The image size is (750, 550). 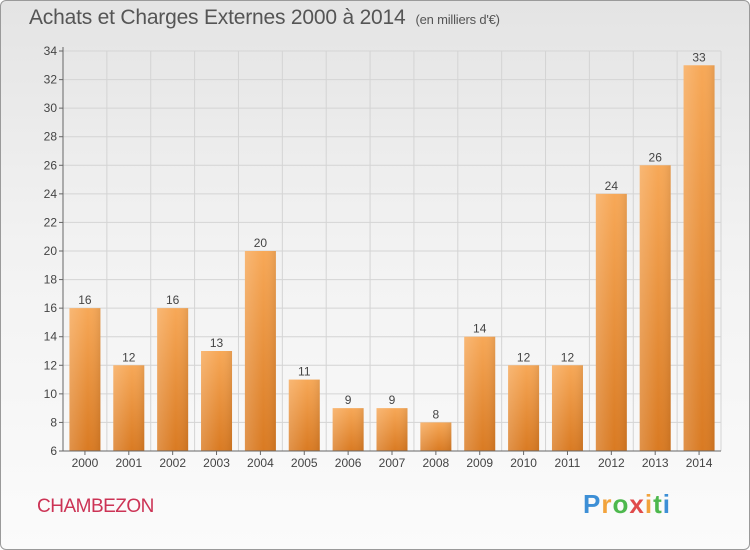 I want to click on y-tick-label: 18, so click(x=51, y=280).